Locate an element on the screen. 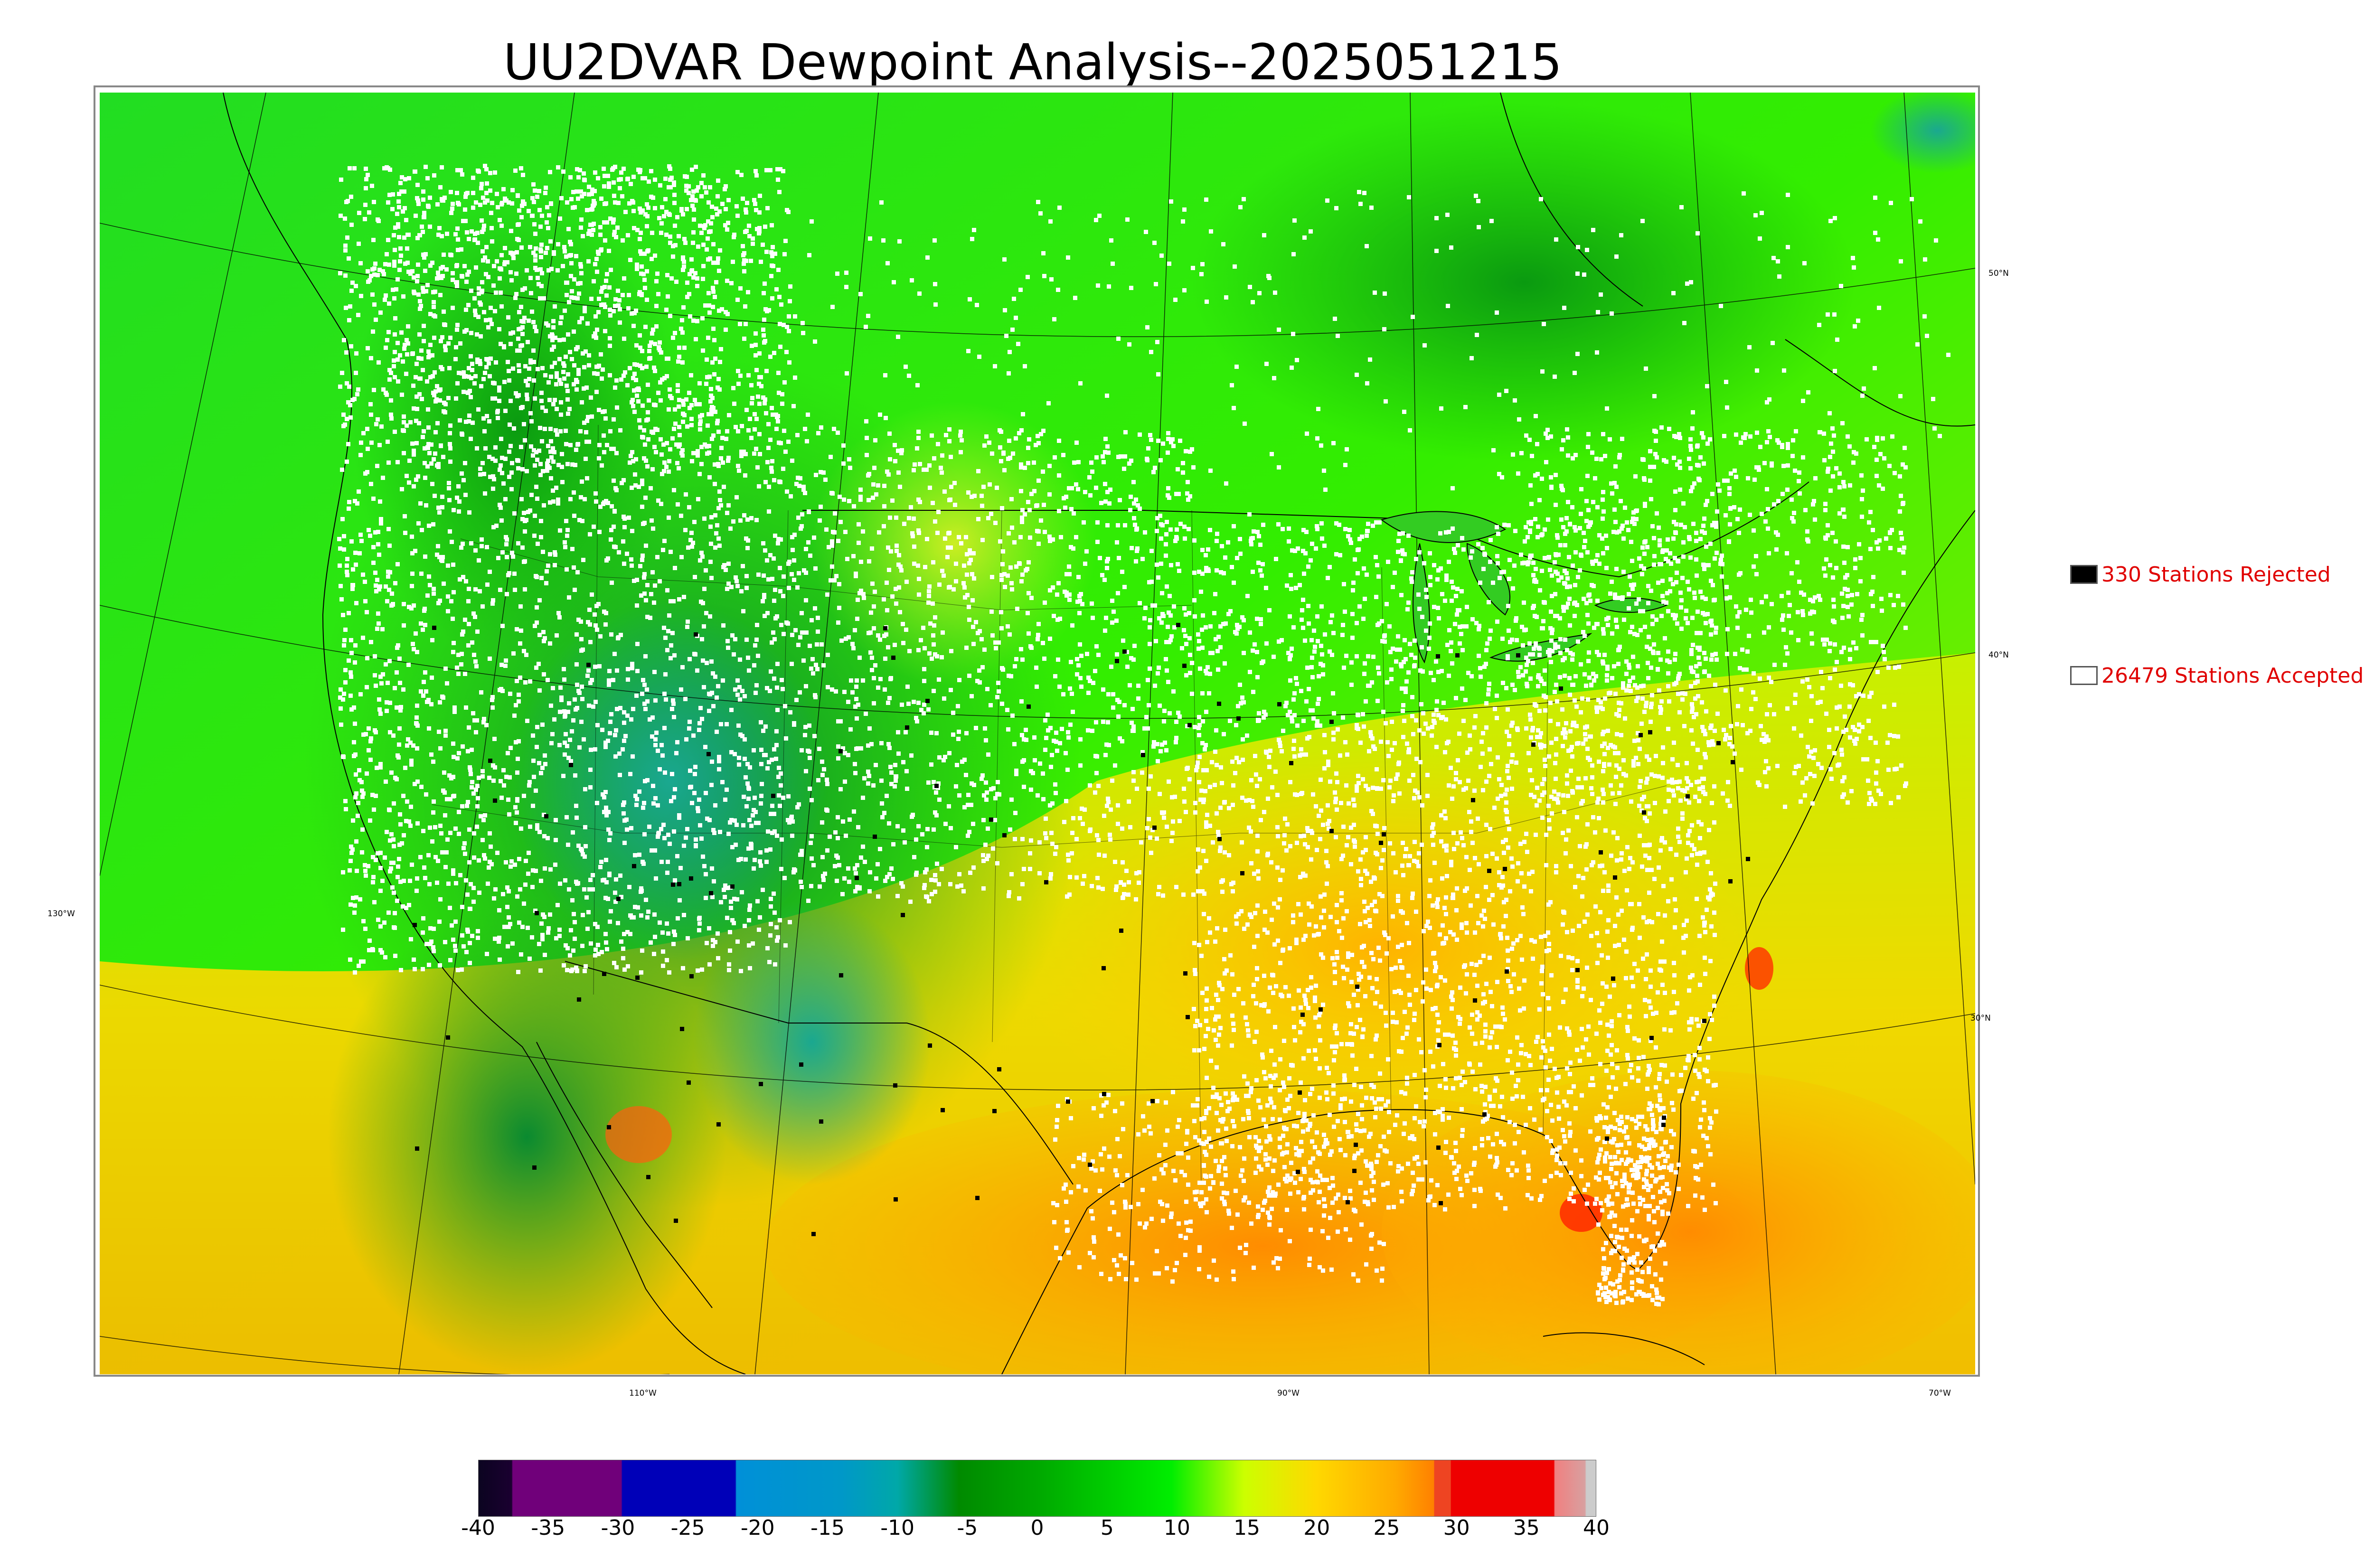  southwest-teal-field is located at coordinates (812, 1042).